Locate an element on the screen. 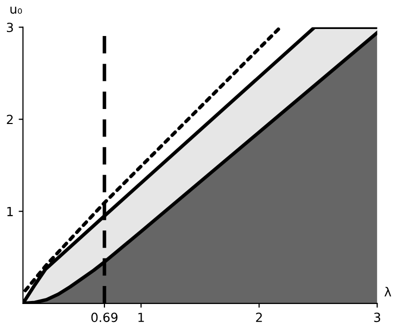  y-tick-label: 3 is located at coordinates (9, 27).